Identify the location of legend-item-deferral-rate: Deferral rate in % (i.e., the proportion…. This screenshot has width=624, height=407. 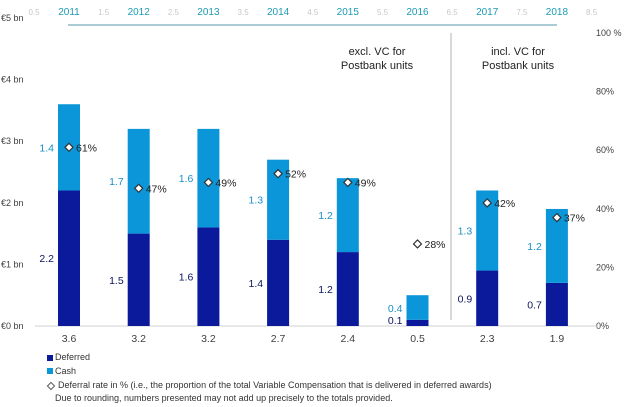
(269, 386).